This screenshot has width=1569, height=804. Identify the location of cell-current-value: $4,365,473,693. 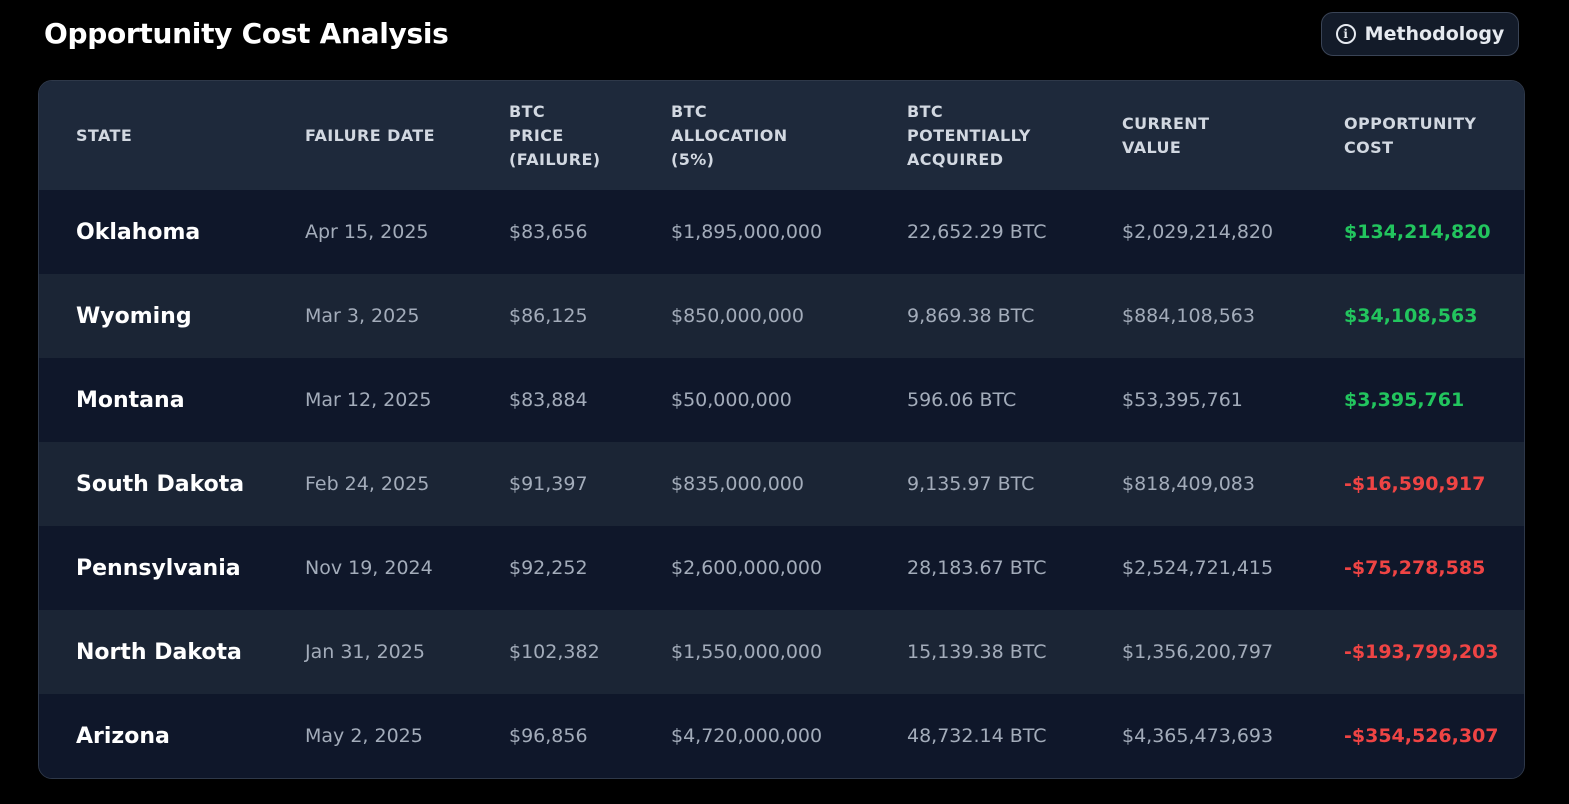
(1198, 736).